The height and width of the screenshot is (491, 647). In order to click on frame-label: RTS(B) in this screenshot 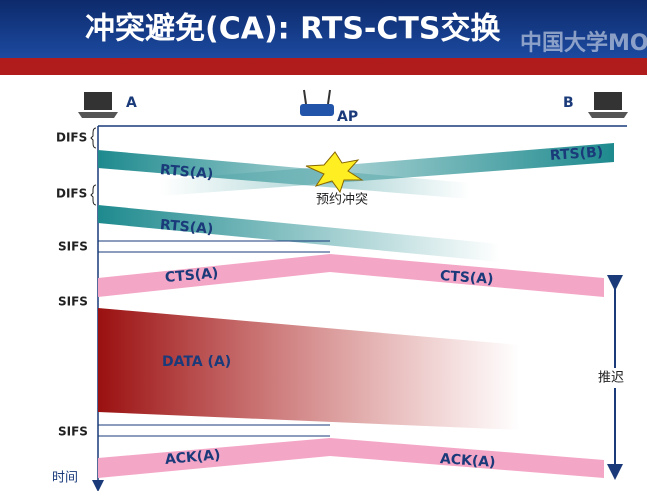, I will do `click(576, 154)`.